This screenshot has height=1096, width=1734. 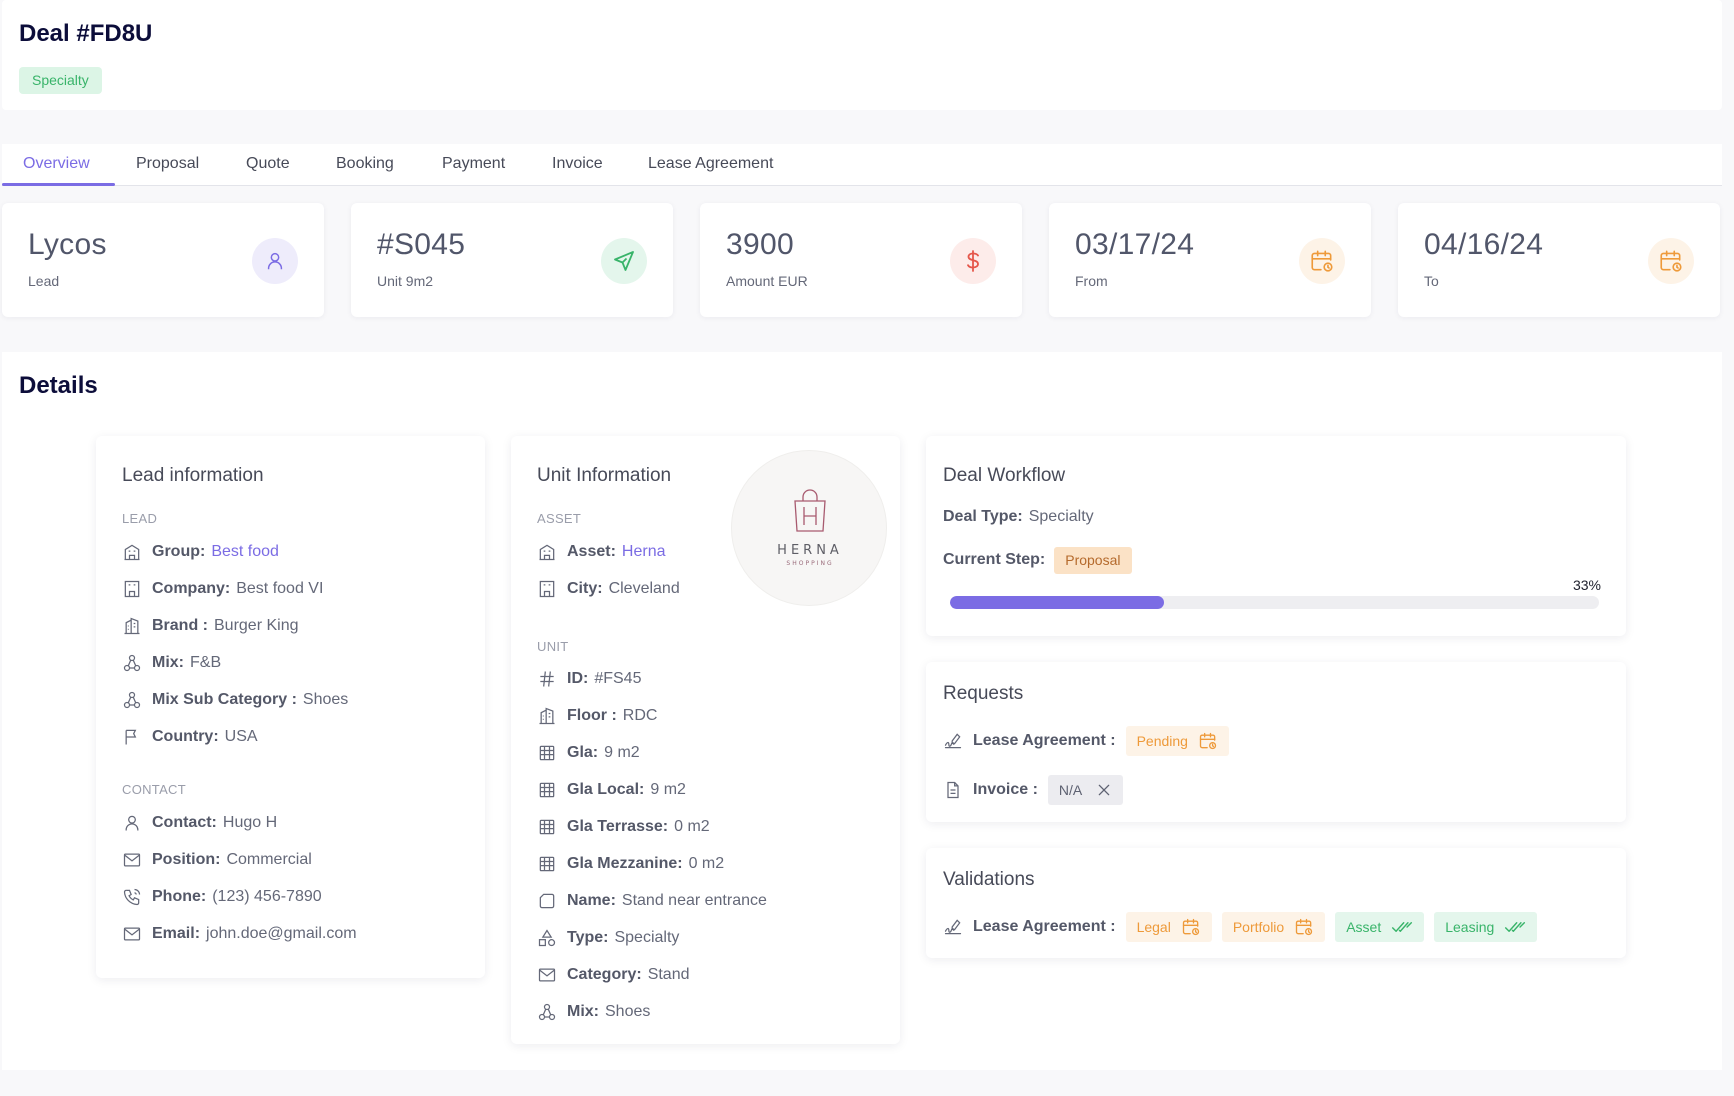 I want to click on signature-icon, so click(x=953, y=741).